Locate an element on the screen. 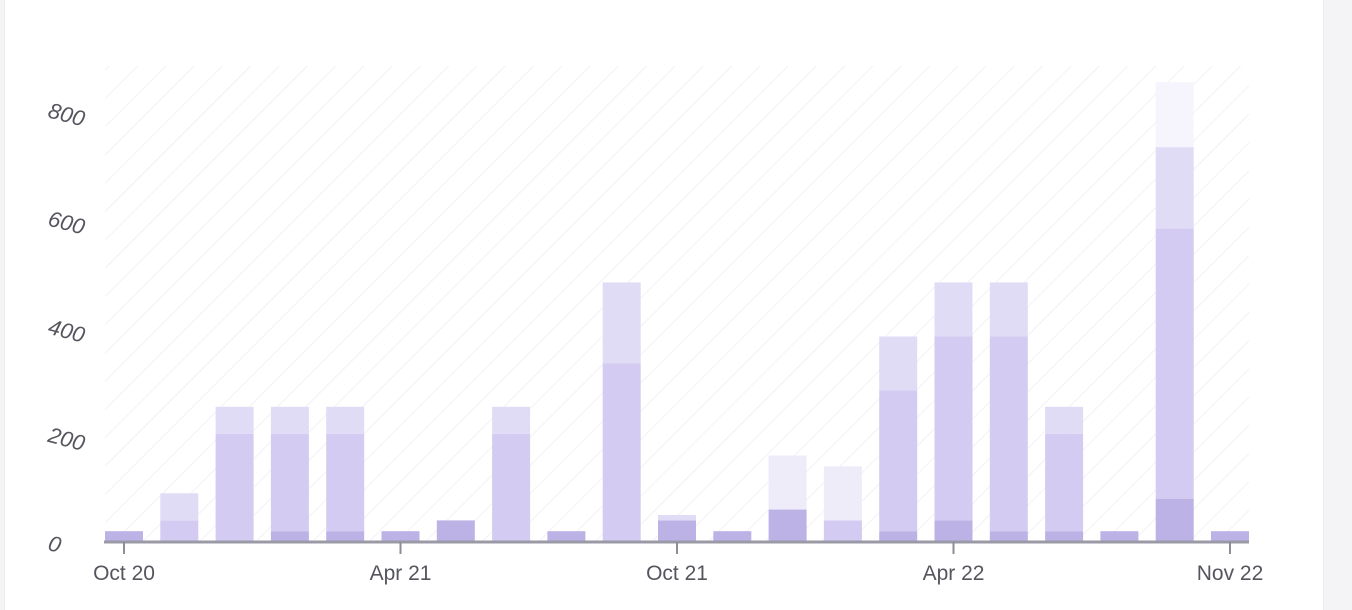 This screenshot has width=1352, height=610. x-tick-label: Oct 20 is located at coordinates (124, 573).